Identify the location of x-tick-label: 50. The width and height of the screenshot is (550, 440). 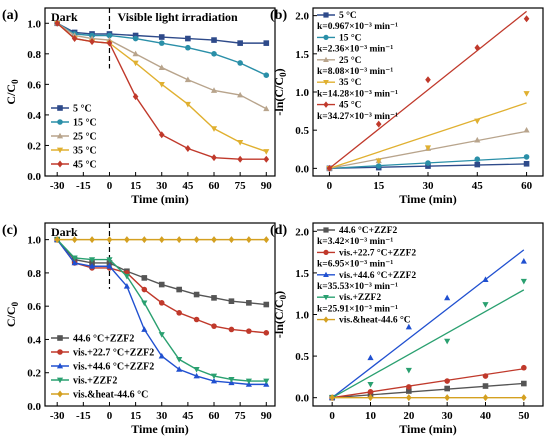
(524, 416).